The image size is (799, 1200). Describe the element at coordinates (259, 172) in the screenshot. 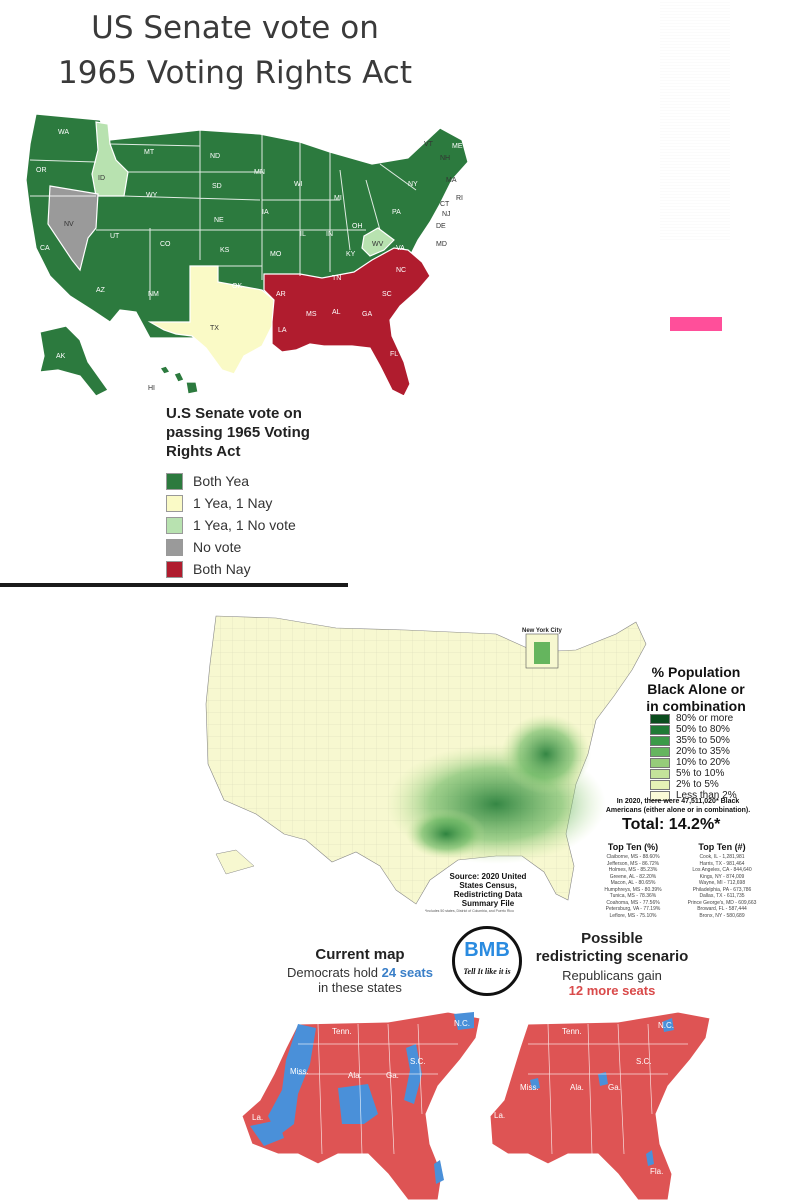

I see `state-label: MN` at that location.